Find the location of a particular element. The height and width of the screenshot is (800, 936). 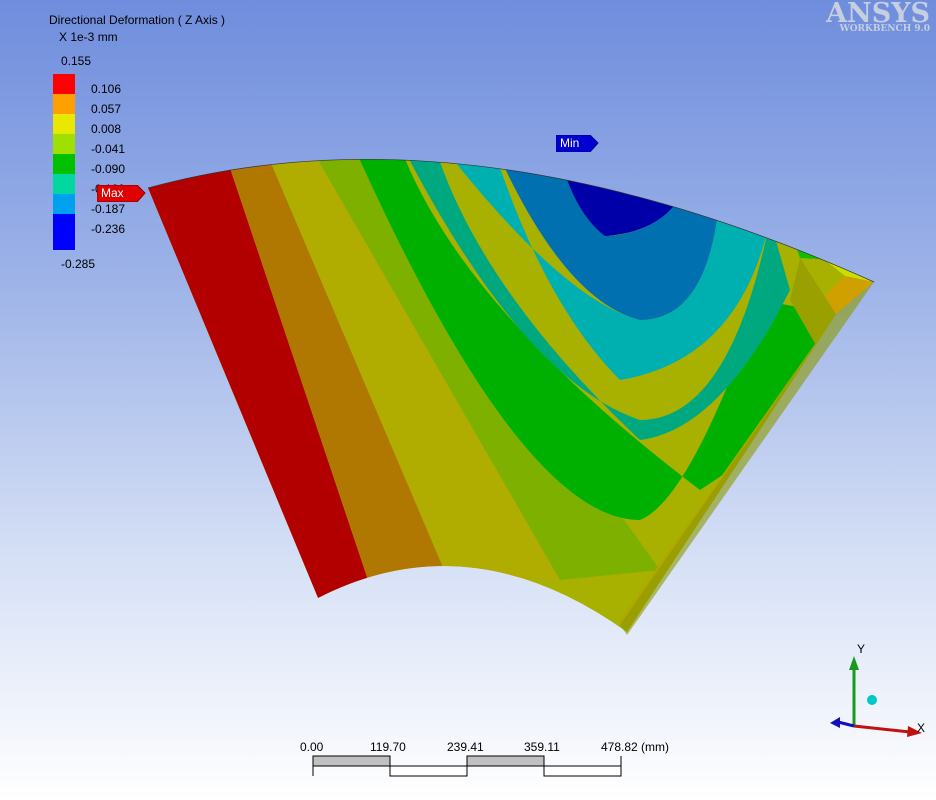

scale-tick: 359.11 is located at coordinates (542, 747).